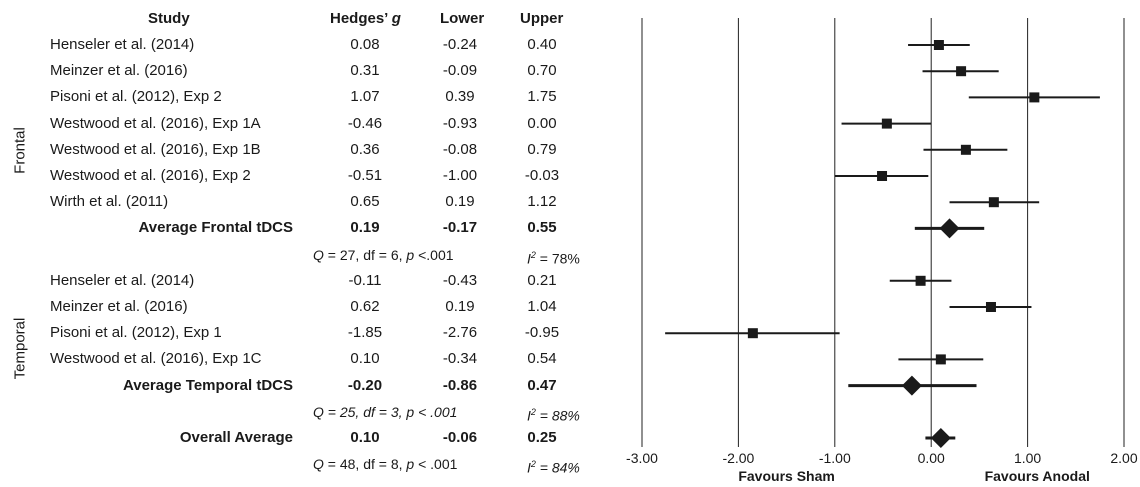 The image size is (1140, 487). Describe the element at coordinates (365, 149) in the screenshot. I see `hedges-g-value: 0.36` at that location.